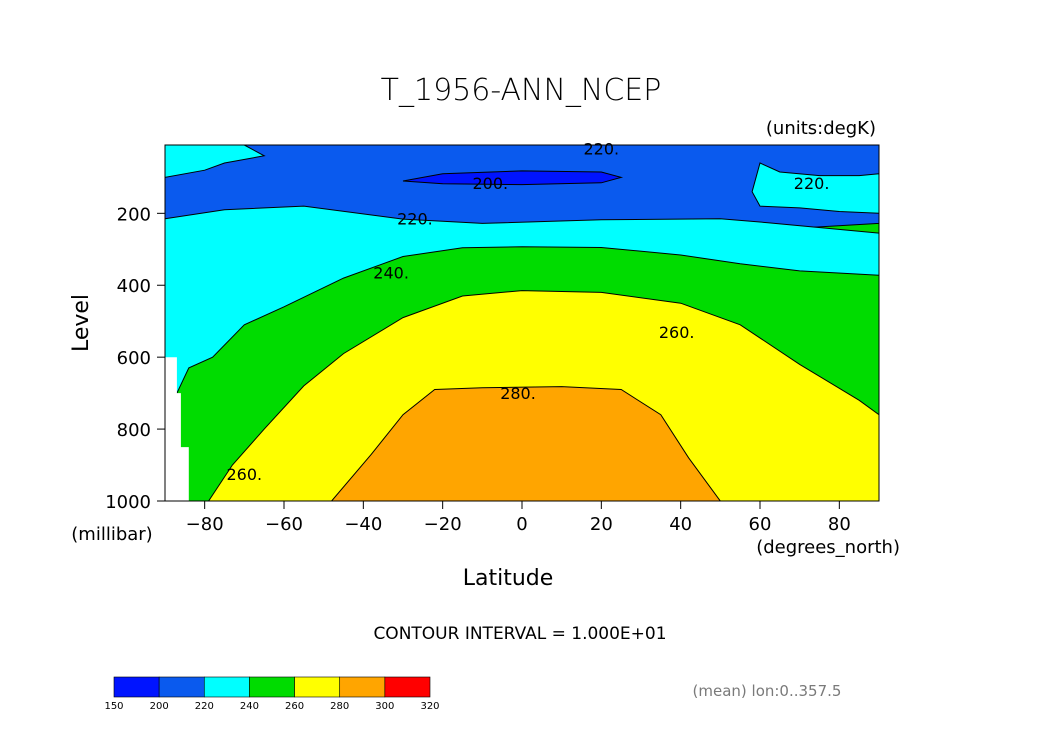 This screenshot has height=739, width=1044. I want to click on x-tick-label: −60, so click(284, 524).